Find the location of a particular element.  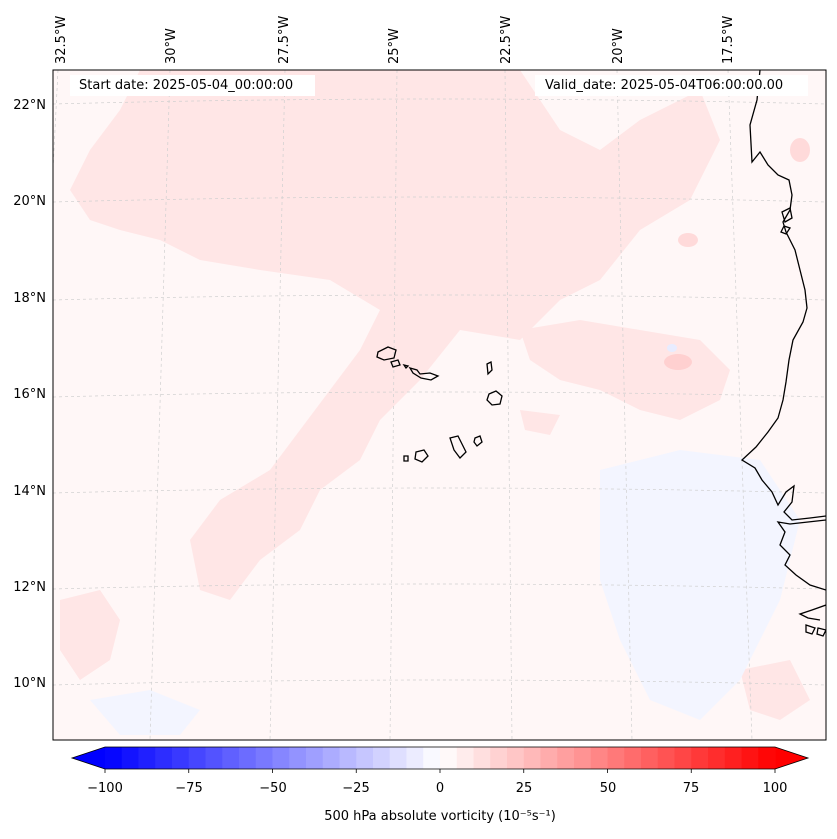

island-sao-vicente is located at coordinates (395, 363).